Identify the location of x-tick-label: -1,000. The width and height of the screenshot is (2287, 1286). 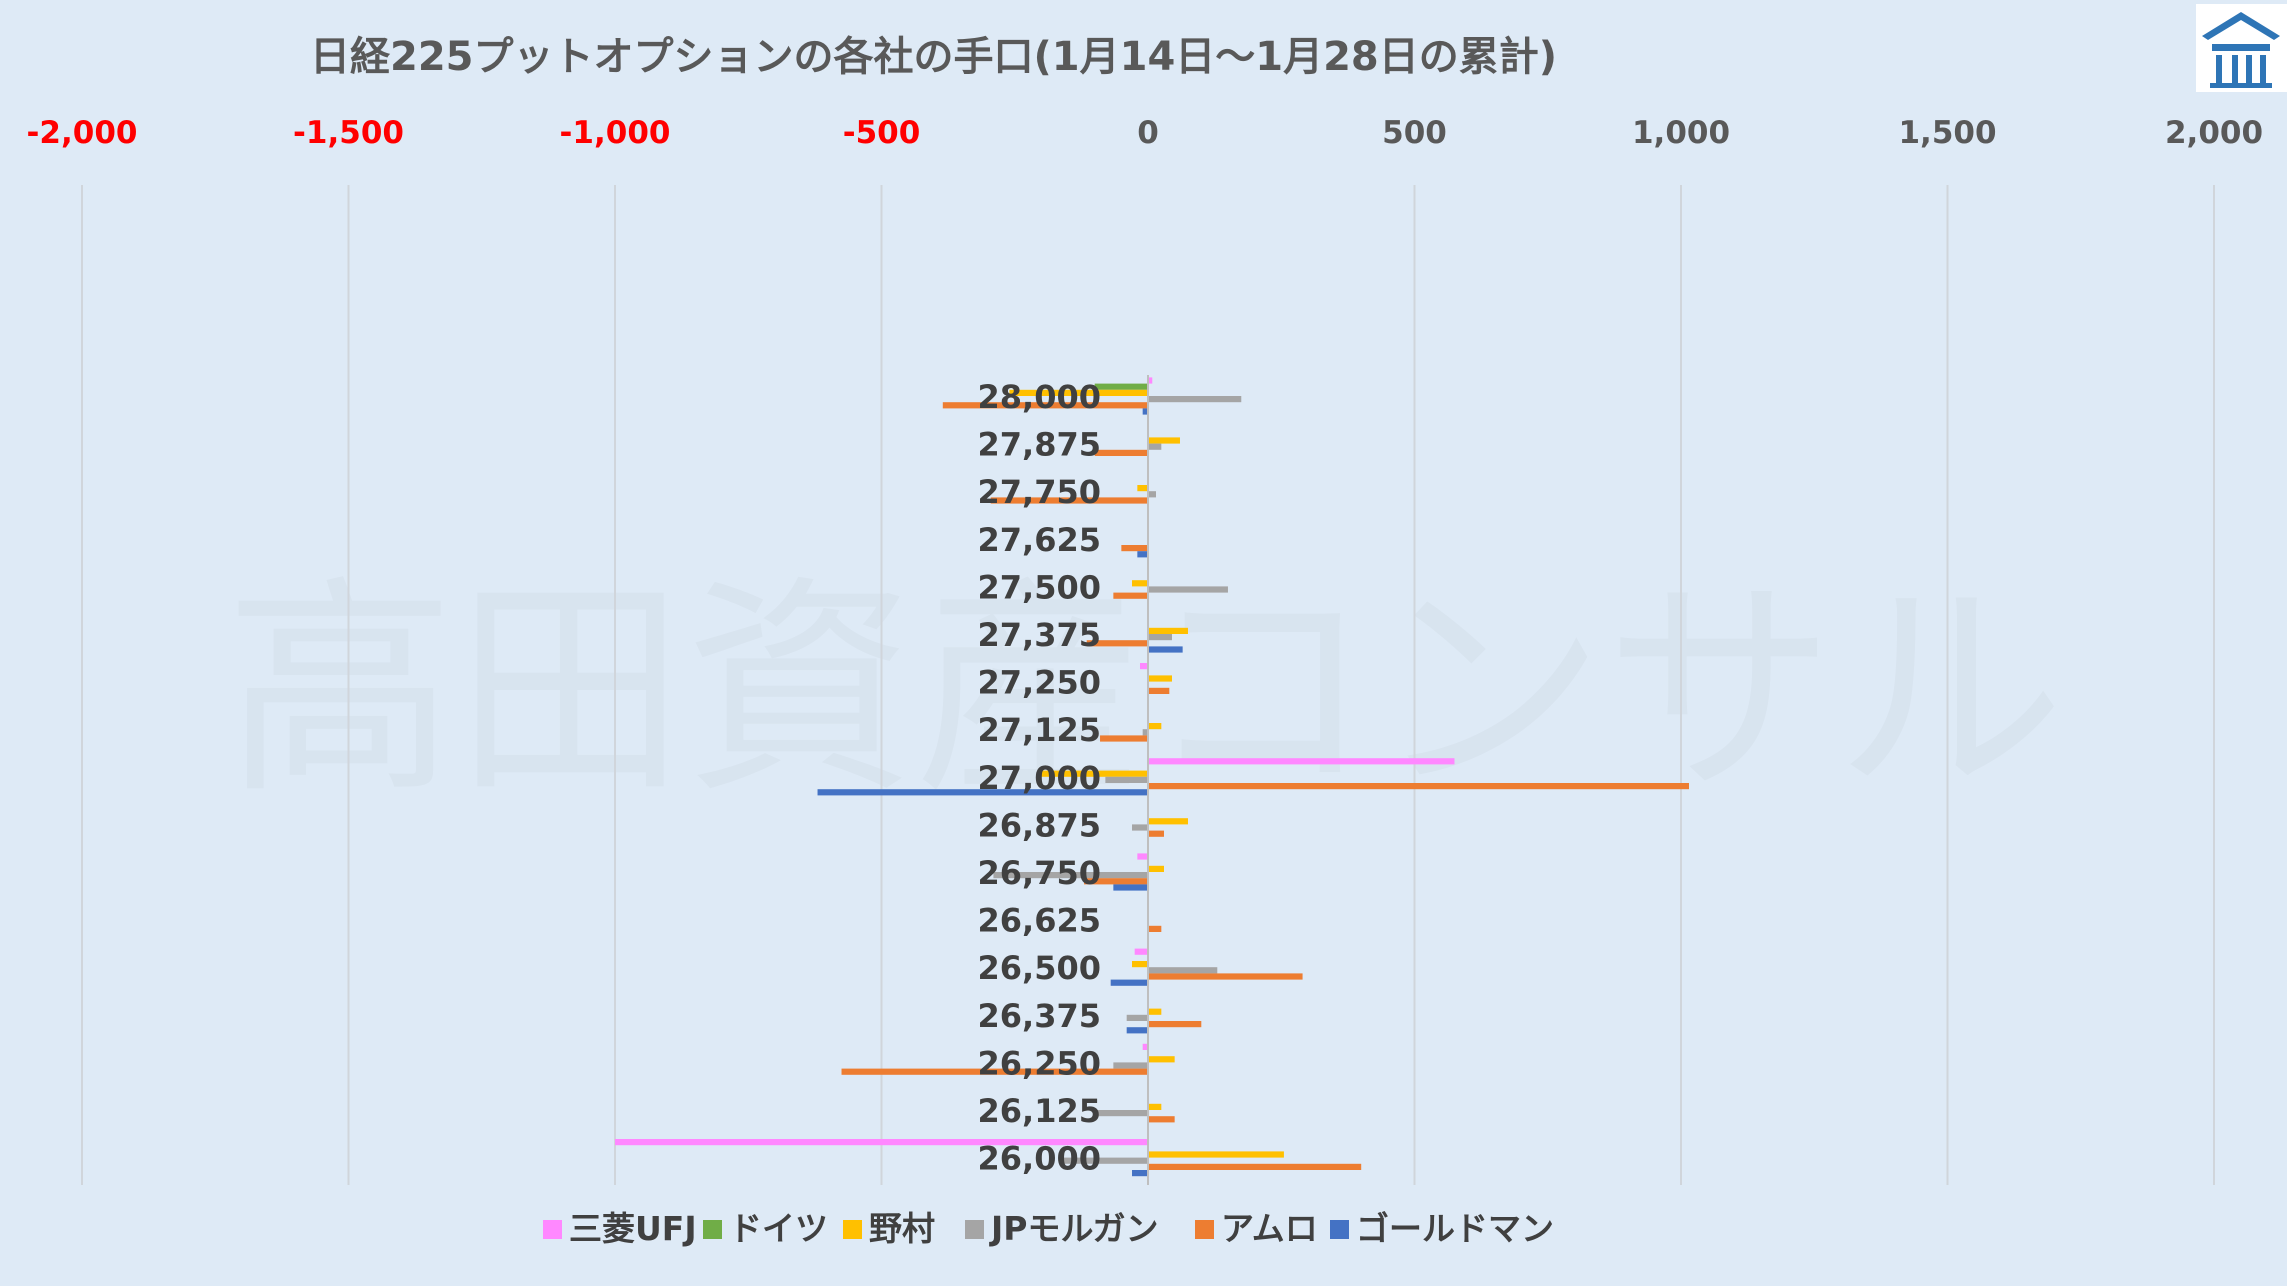
(615, 133).